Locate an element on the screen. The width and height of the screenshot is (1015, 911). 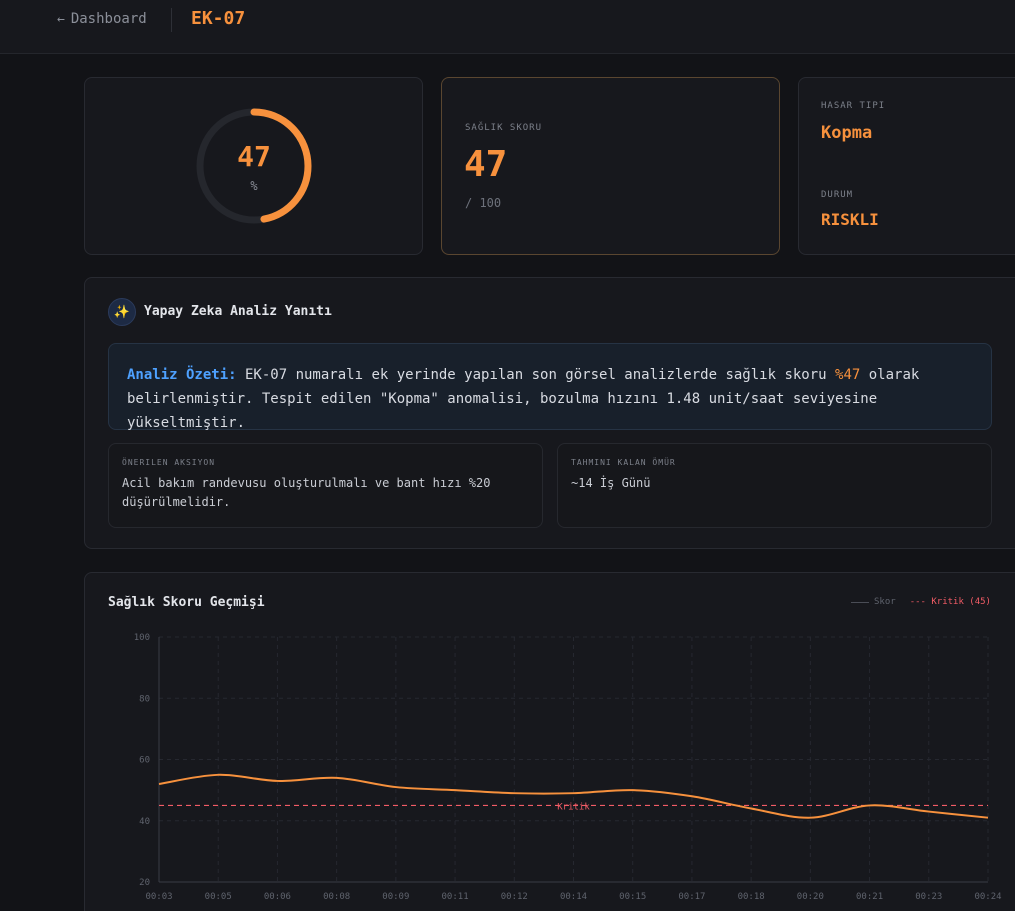
gauge-fill is located at coordinates (254, 166).